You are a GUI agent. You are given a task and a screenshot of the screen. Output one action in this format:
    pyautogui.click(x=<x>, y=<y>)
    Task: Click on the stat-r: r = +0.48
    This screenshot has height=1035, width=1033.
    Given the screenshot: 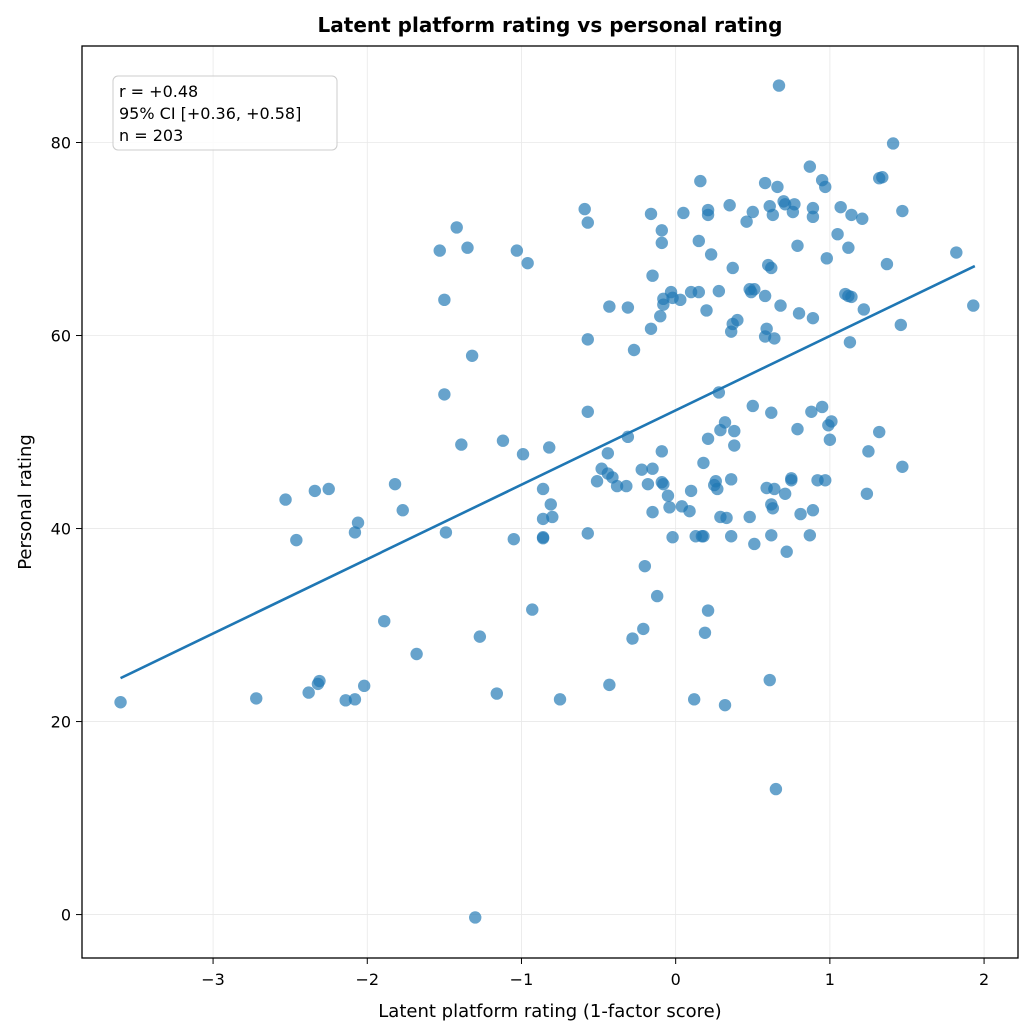 What is the action you would take?
    pyautogui.click(x=158, y=91)
    